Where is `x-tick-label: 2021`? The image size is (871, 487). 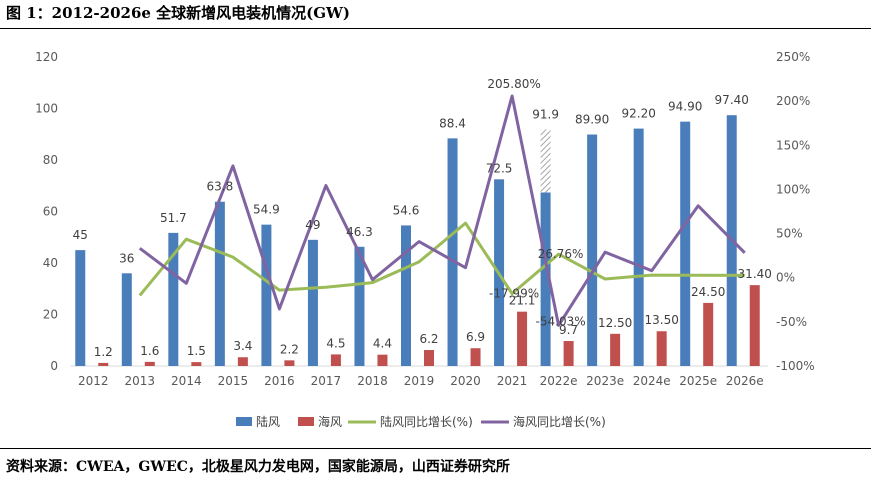
x-tick-label: 2021 is located at coordinates (512, 381).